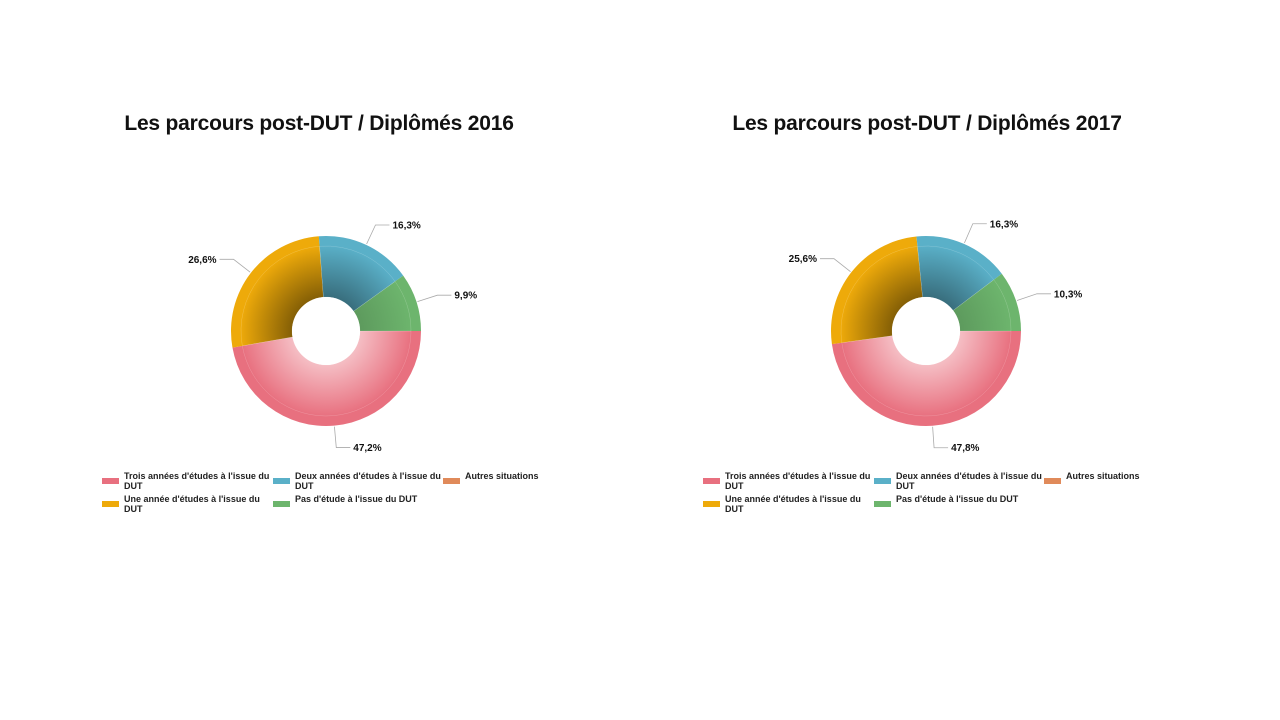 The image size is (1280, 720). Describe the element at coordinates (881, 294) in the screenshot. I see `slice-une` at that location.